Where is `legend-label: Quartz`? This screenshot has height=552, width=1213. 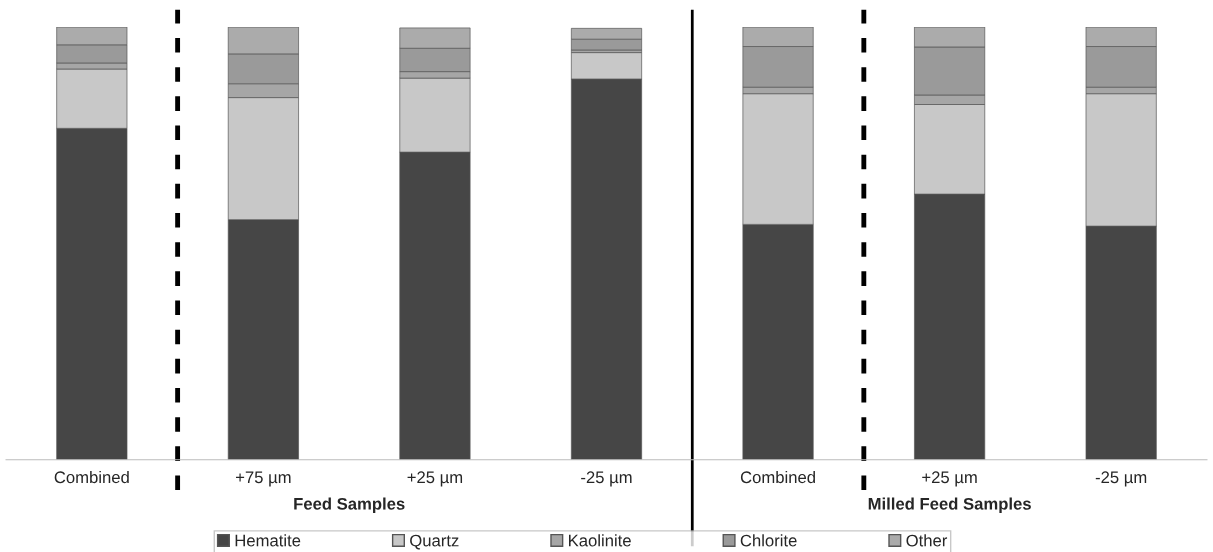
legend-label: Quartz is located at coordinates (434, 542).